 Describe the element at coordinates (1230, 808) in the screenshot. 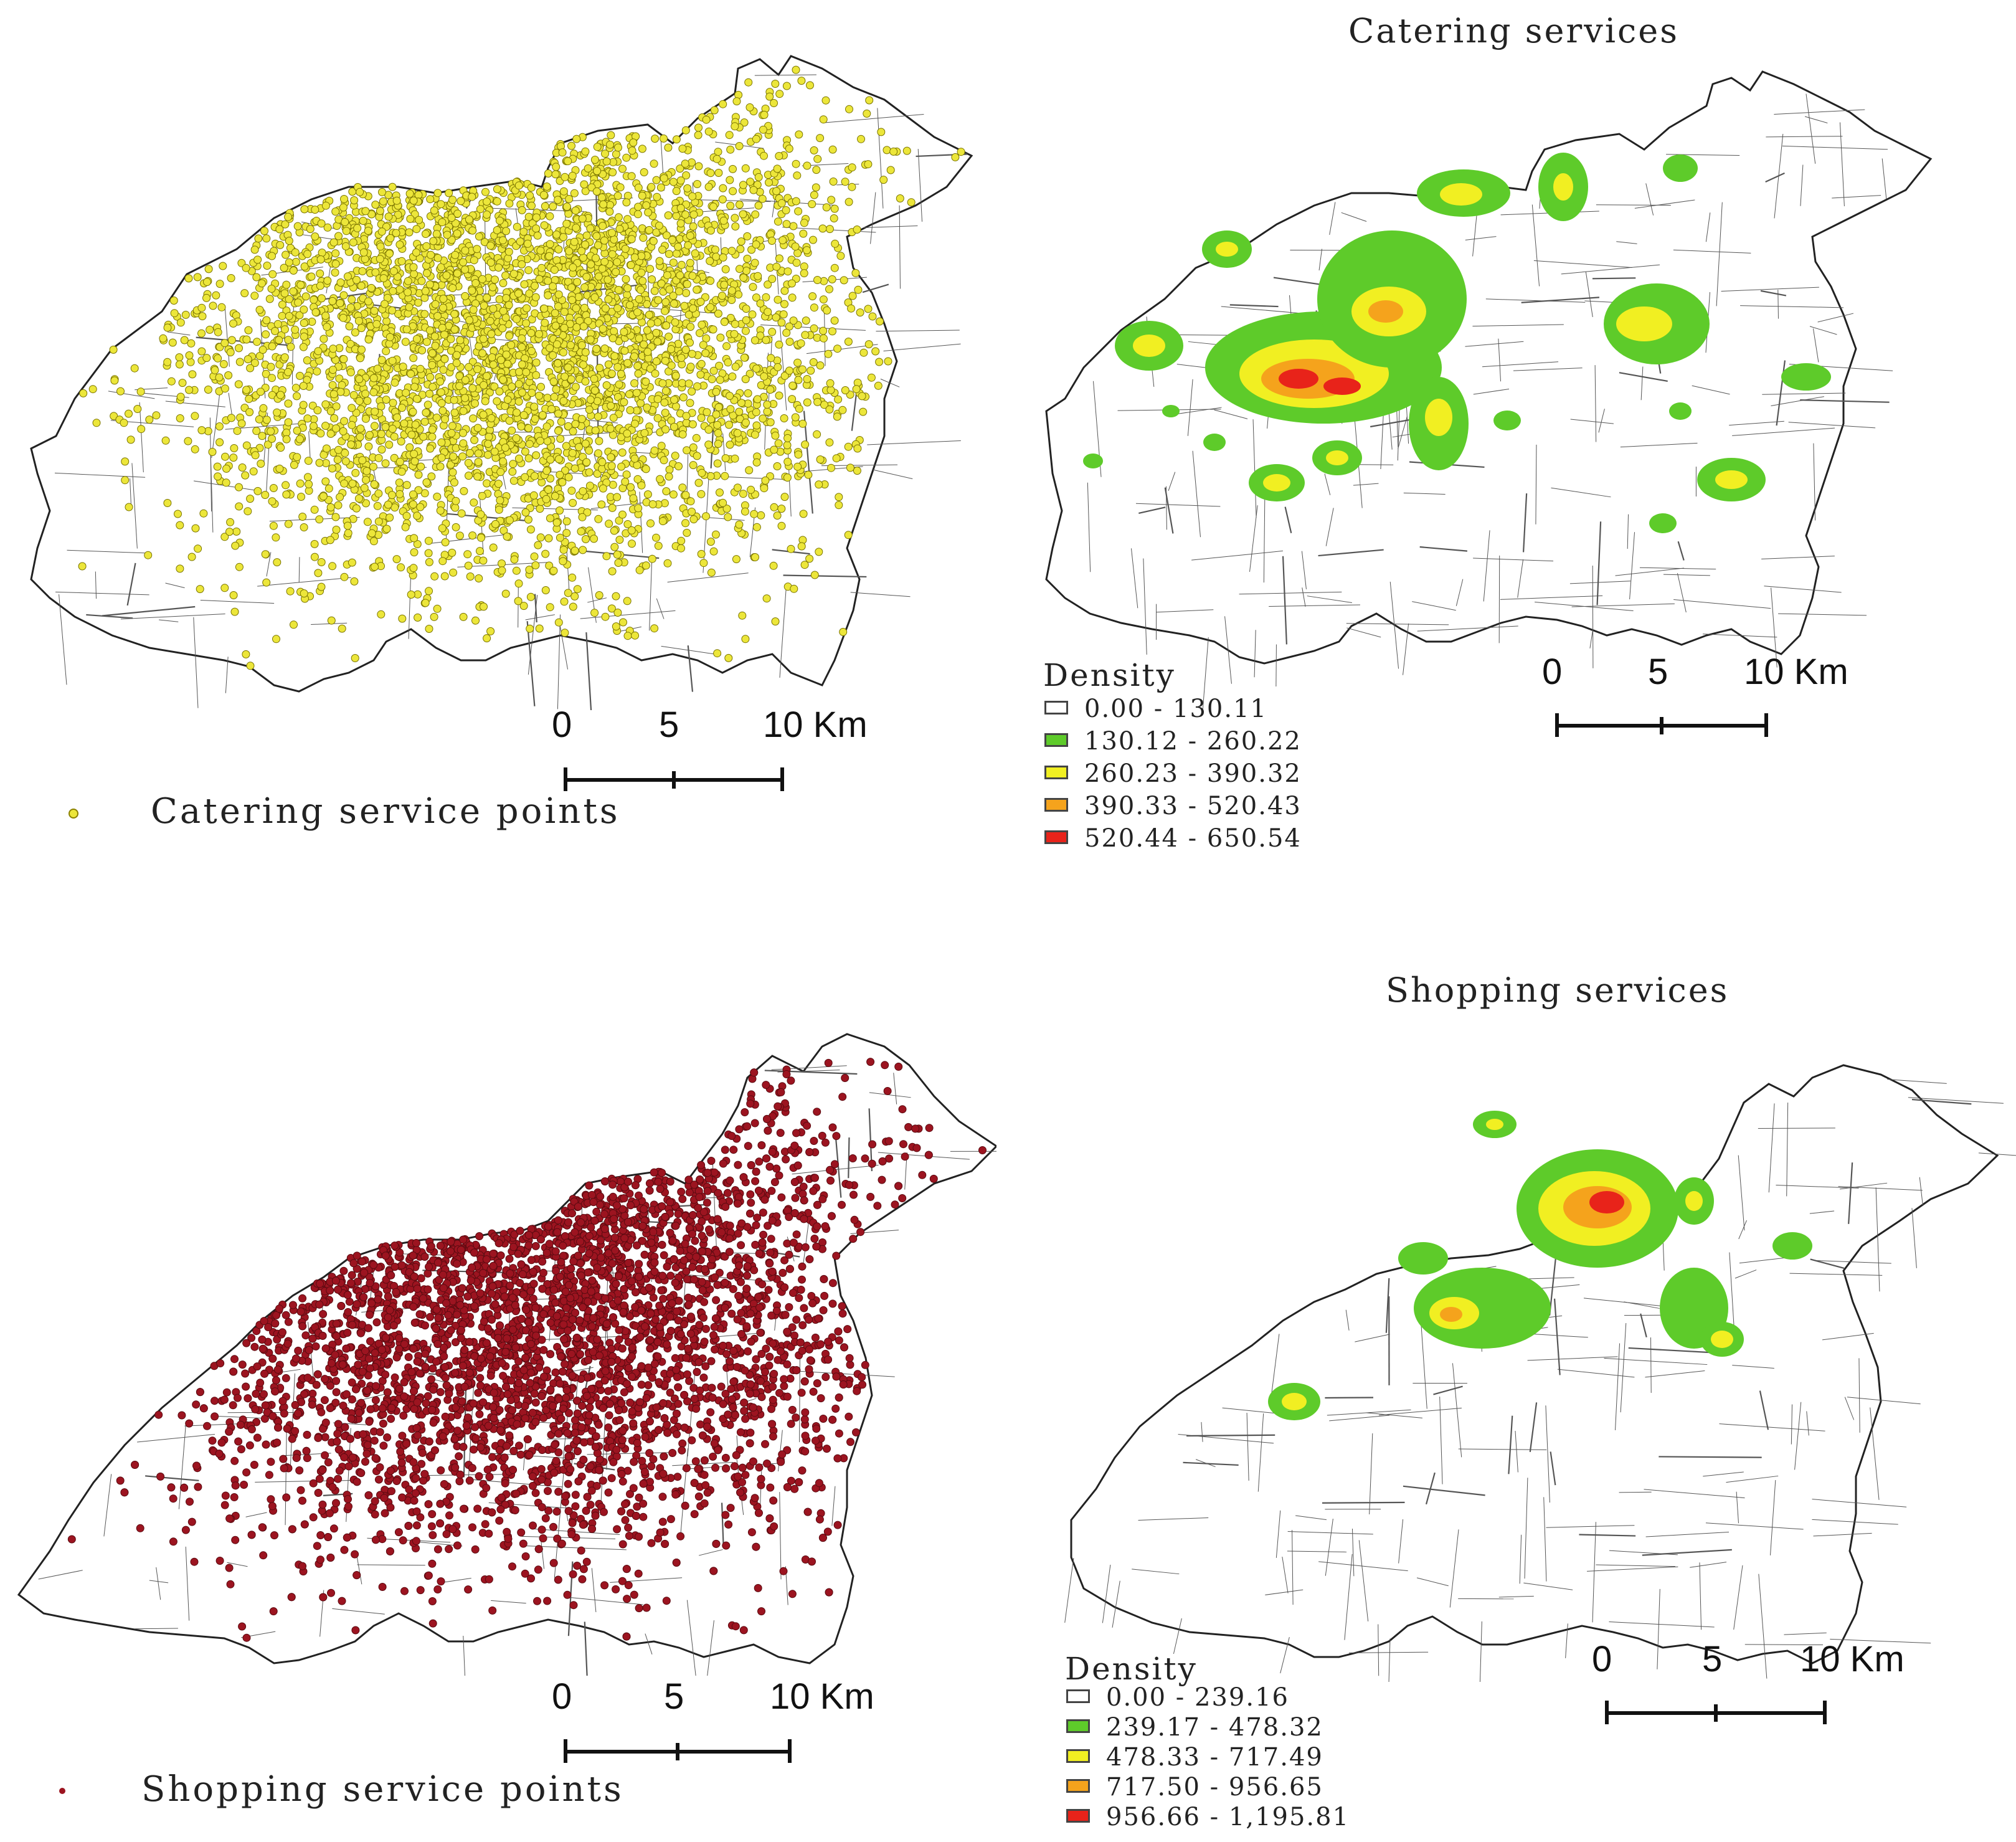

I see `legend-class-4: 390.33 - 520.43` at that location.